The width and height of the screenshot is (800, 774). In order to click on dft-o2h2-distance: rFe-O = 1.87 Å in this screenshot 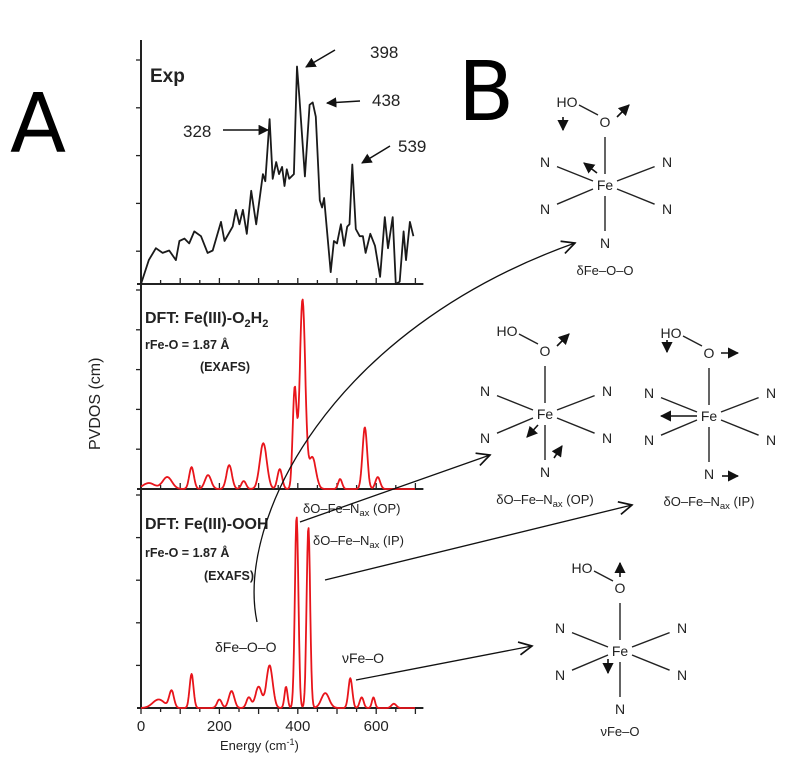, I will do `click(187, 344)`.